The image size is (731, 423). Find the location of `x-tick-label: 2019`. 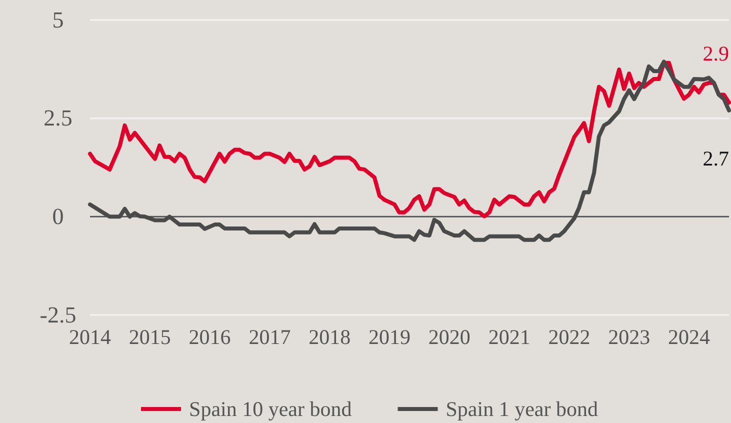

x-tick-label: 2019 is located at coordinates (389, 336).